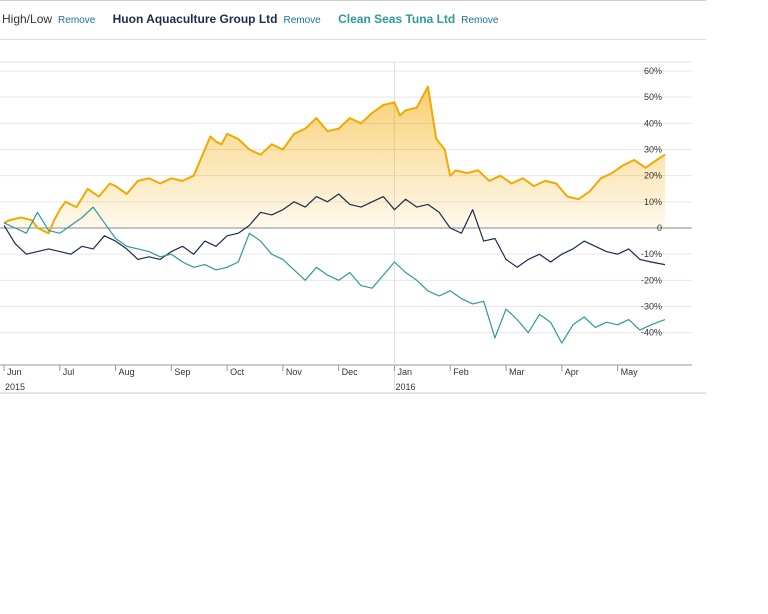 This screenshot has width=768, height=614. Describe the element at coordinates (651, 254) in the screenshot. I see `y-tick-label: -10%` at that location.